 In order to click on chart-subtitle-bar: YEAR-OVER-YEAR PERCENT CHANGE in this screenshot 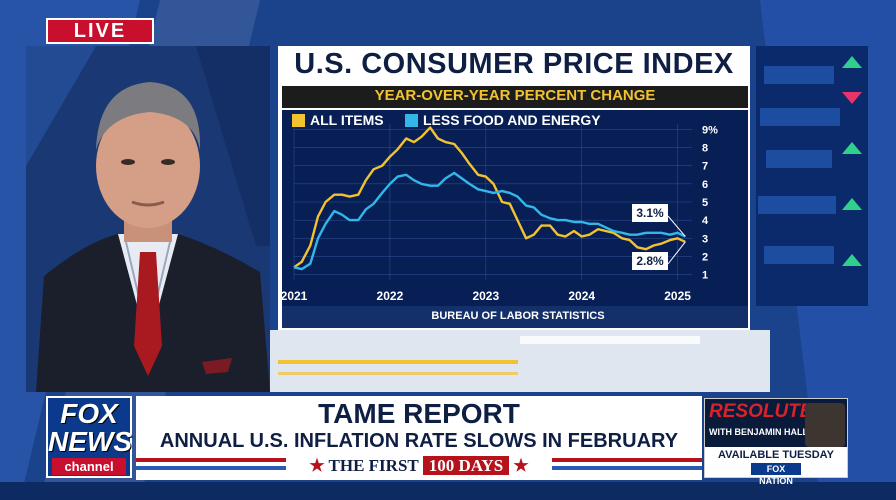, I will do `click(515, 97)`.